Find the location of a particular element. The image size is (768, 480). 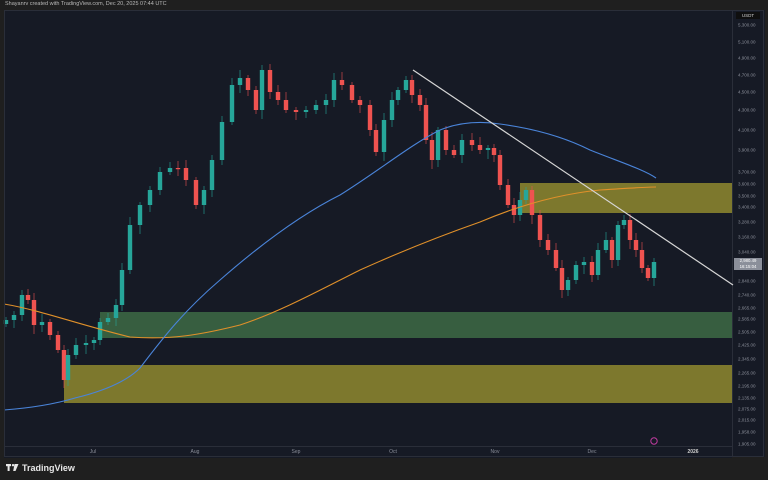

time-label: Oct is located at coordinates (393, 452).